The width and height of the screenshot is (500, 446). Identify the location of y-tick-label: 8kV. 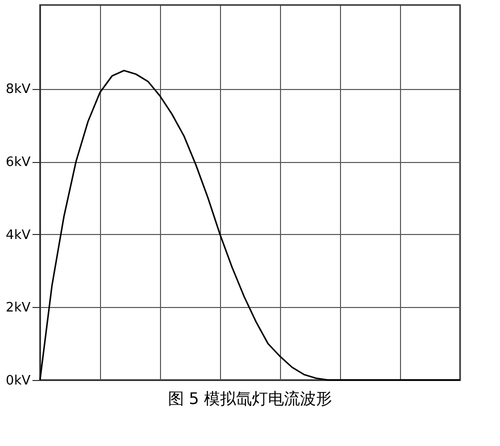
(18, 90).